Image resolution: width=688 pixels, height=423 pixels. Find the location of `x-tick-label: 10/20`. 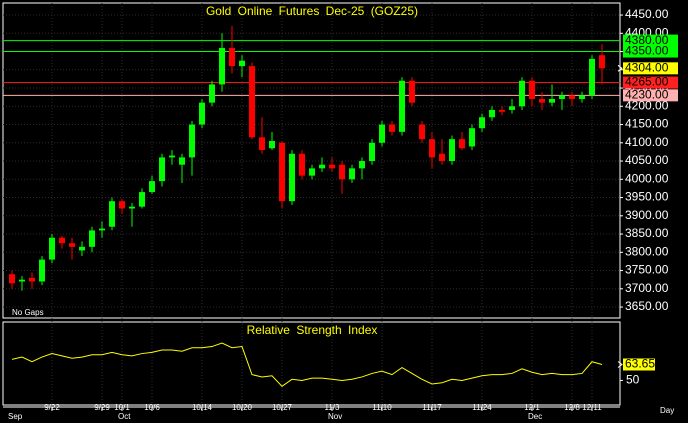

x-tick-label: 10/20 is located at coordinates (242, 407).